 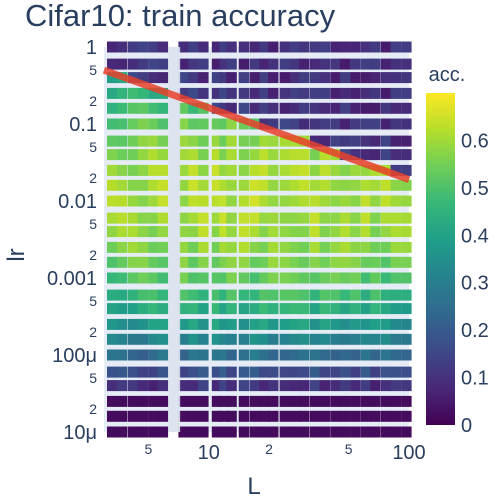 I want to click on missing-column-band, so click(x=174, y=239).